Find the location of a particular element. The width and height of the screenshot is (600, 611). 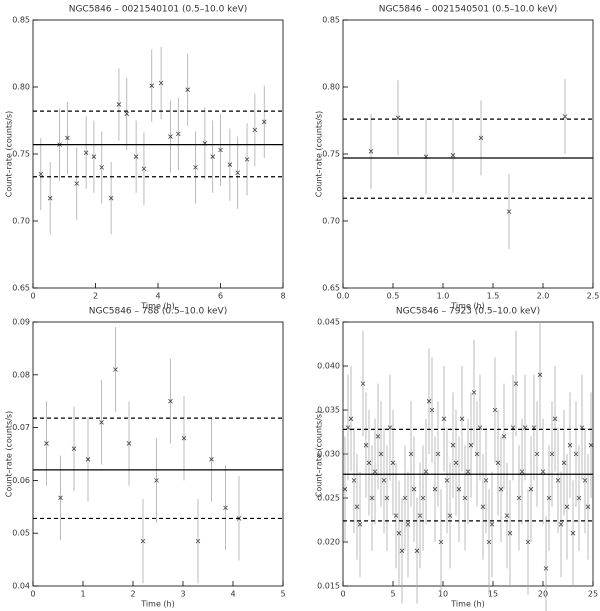

chart-title: NGC5846 – 788 (0.5–10.0 keV) is located at coordinates (158, 312).